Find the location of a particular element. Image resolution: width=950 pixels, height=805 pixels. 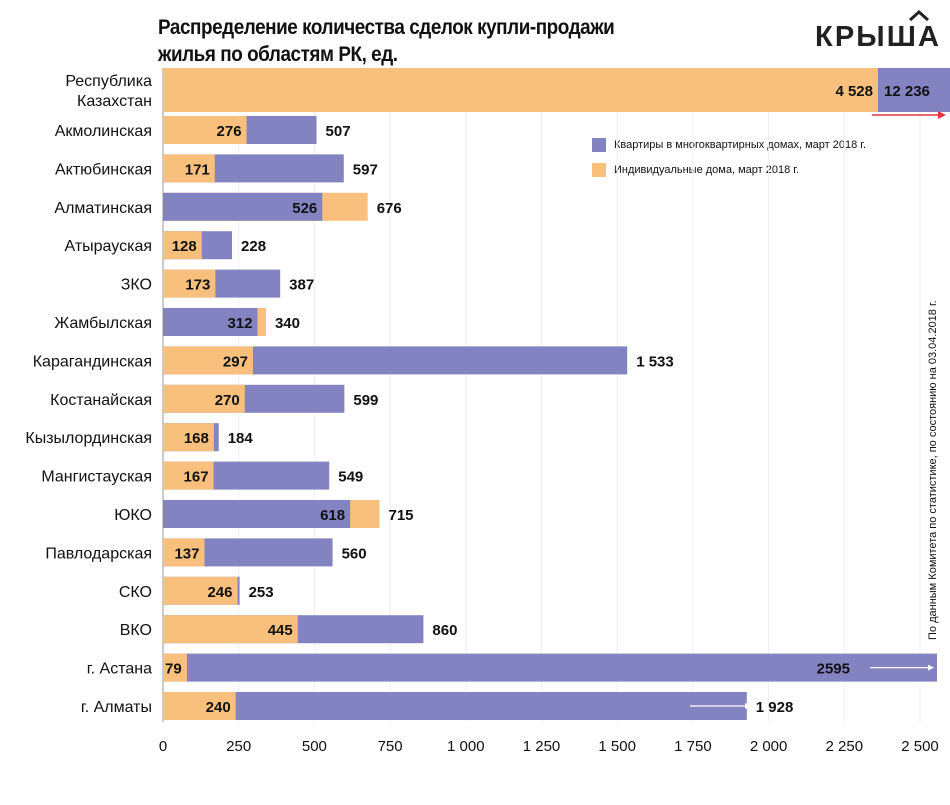

value-label-apartments: 1 533 is located at coordinates (655, 361).